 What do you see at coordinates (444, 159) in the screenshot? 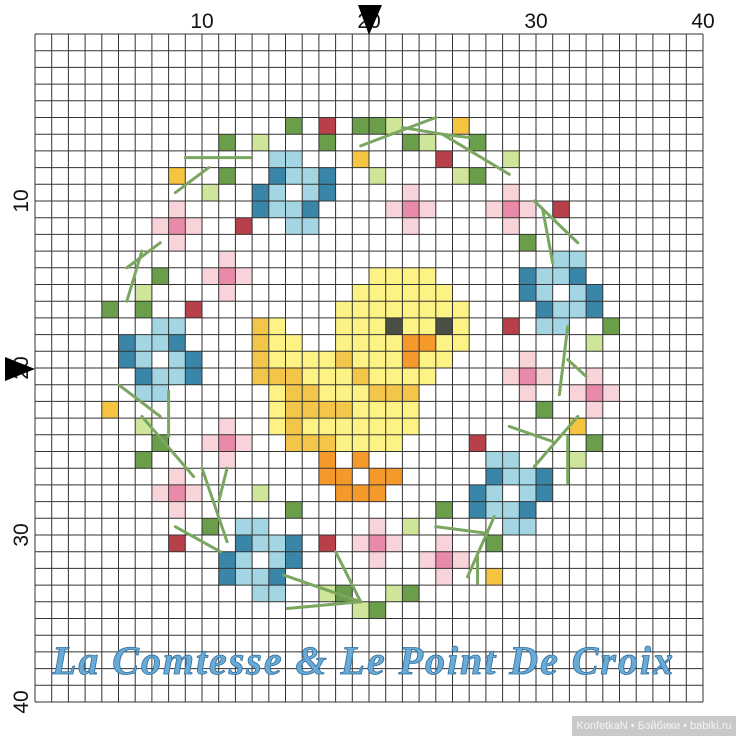
I see `stitch-red` at bounding box center [444, 159].